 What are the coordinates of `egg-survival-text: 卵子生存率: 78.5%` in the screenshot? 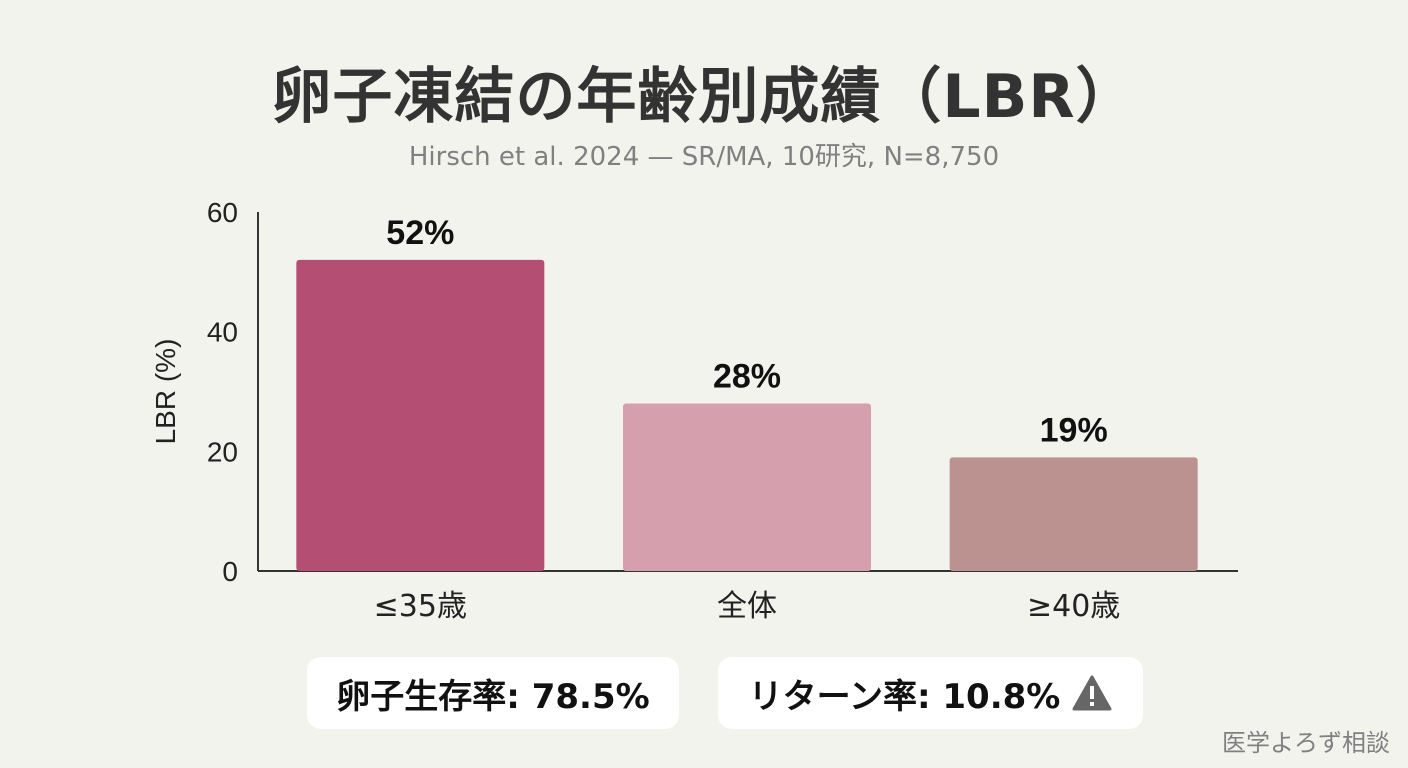 It's located at (493, 696).